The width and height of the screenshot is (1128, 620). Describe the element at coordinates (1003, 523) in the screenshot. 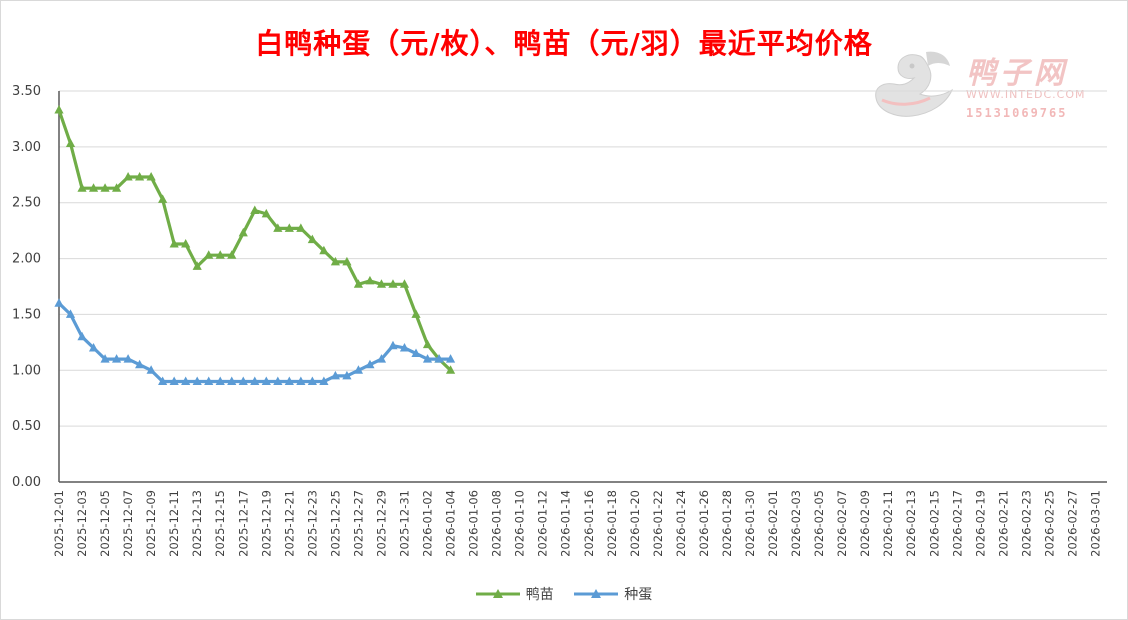

I see `x-tick-label: 2026-02-21` at that location.